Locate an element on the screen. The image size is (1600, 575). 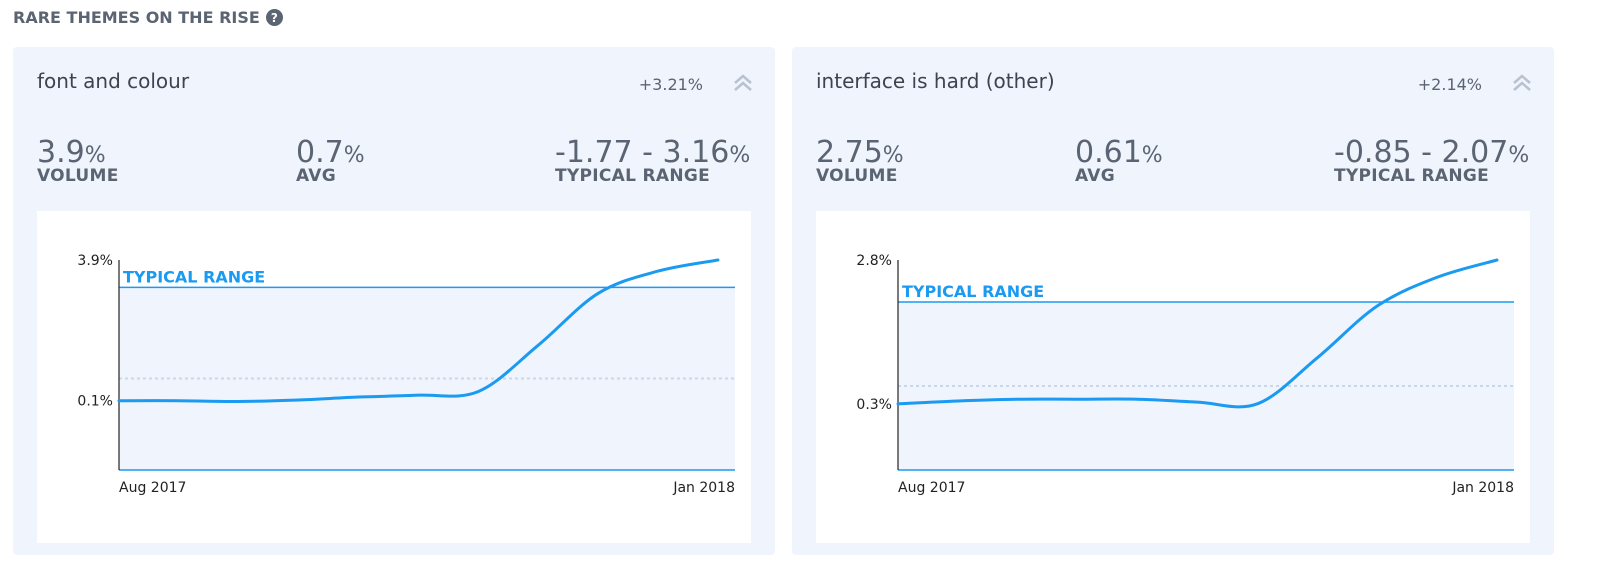
stat: 0.61% AVG is located at coordinates (1119, 160).